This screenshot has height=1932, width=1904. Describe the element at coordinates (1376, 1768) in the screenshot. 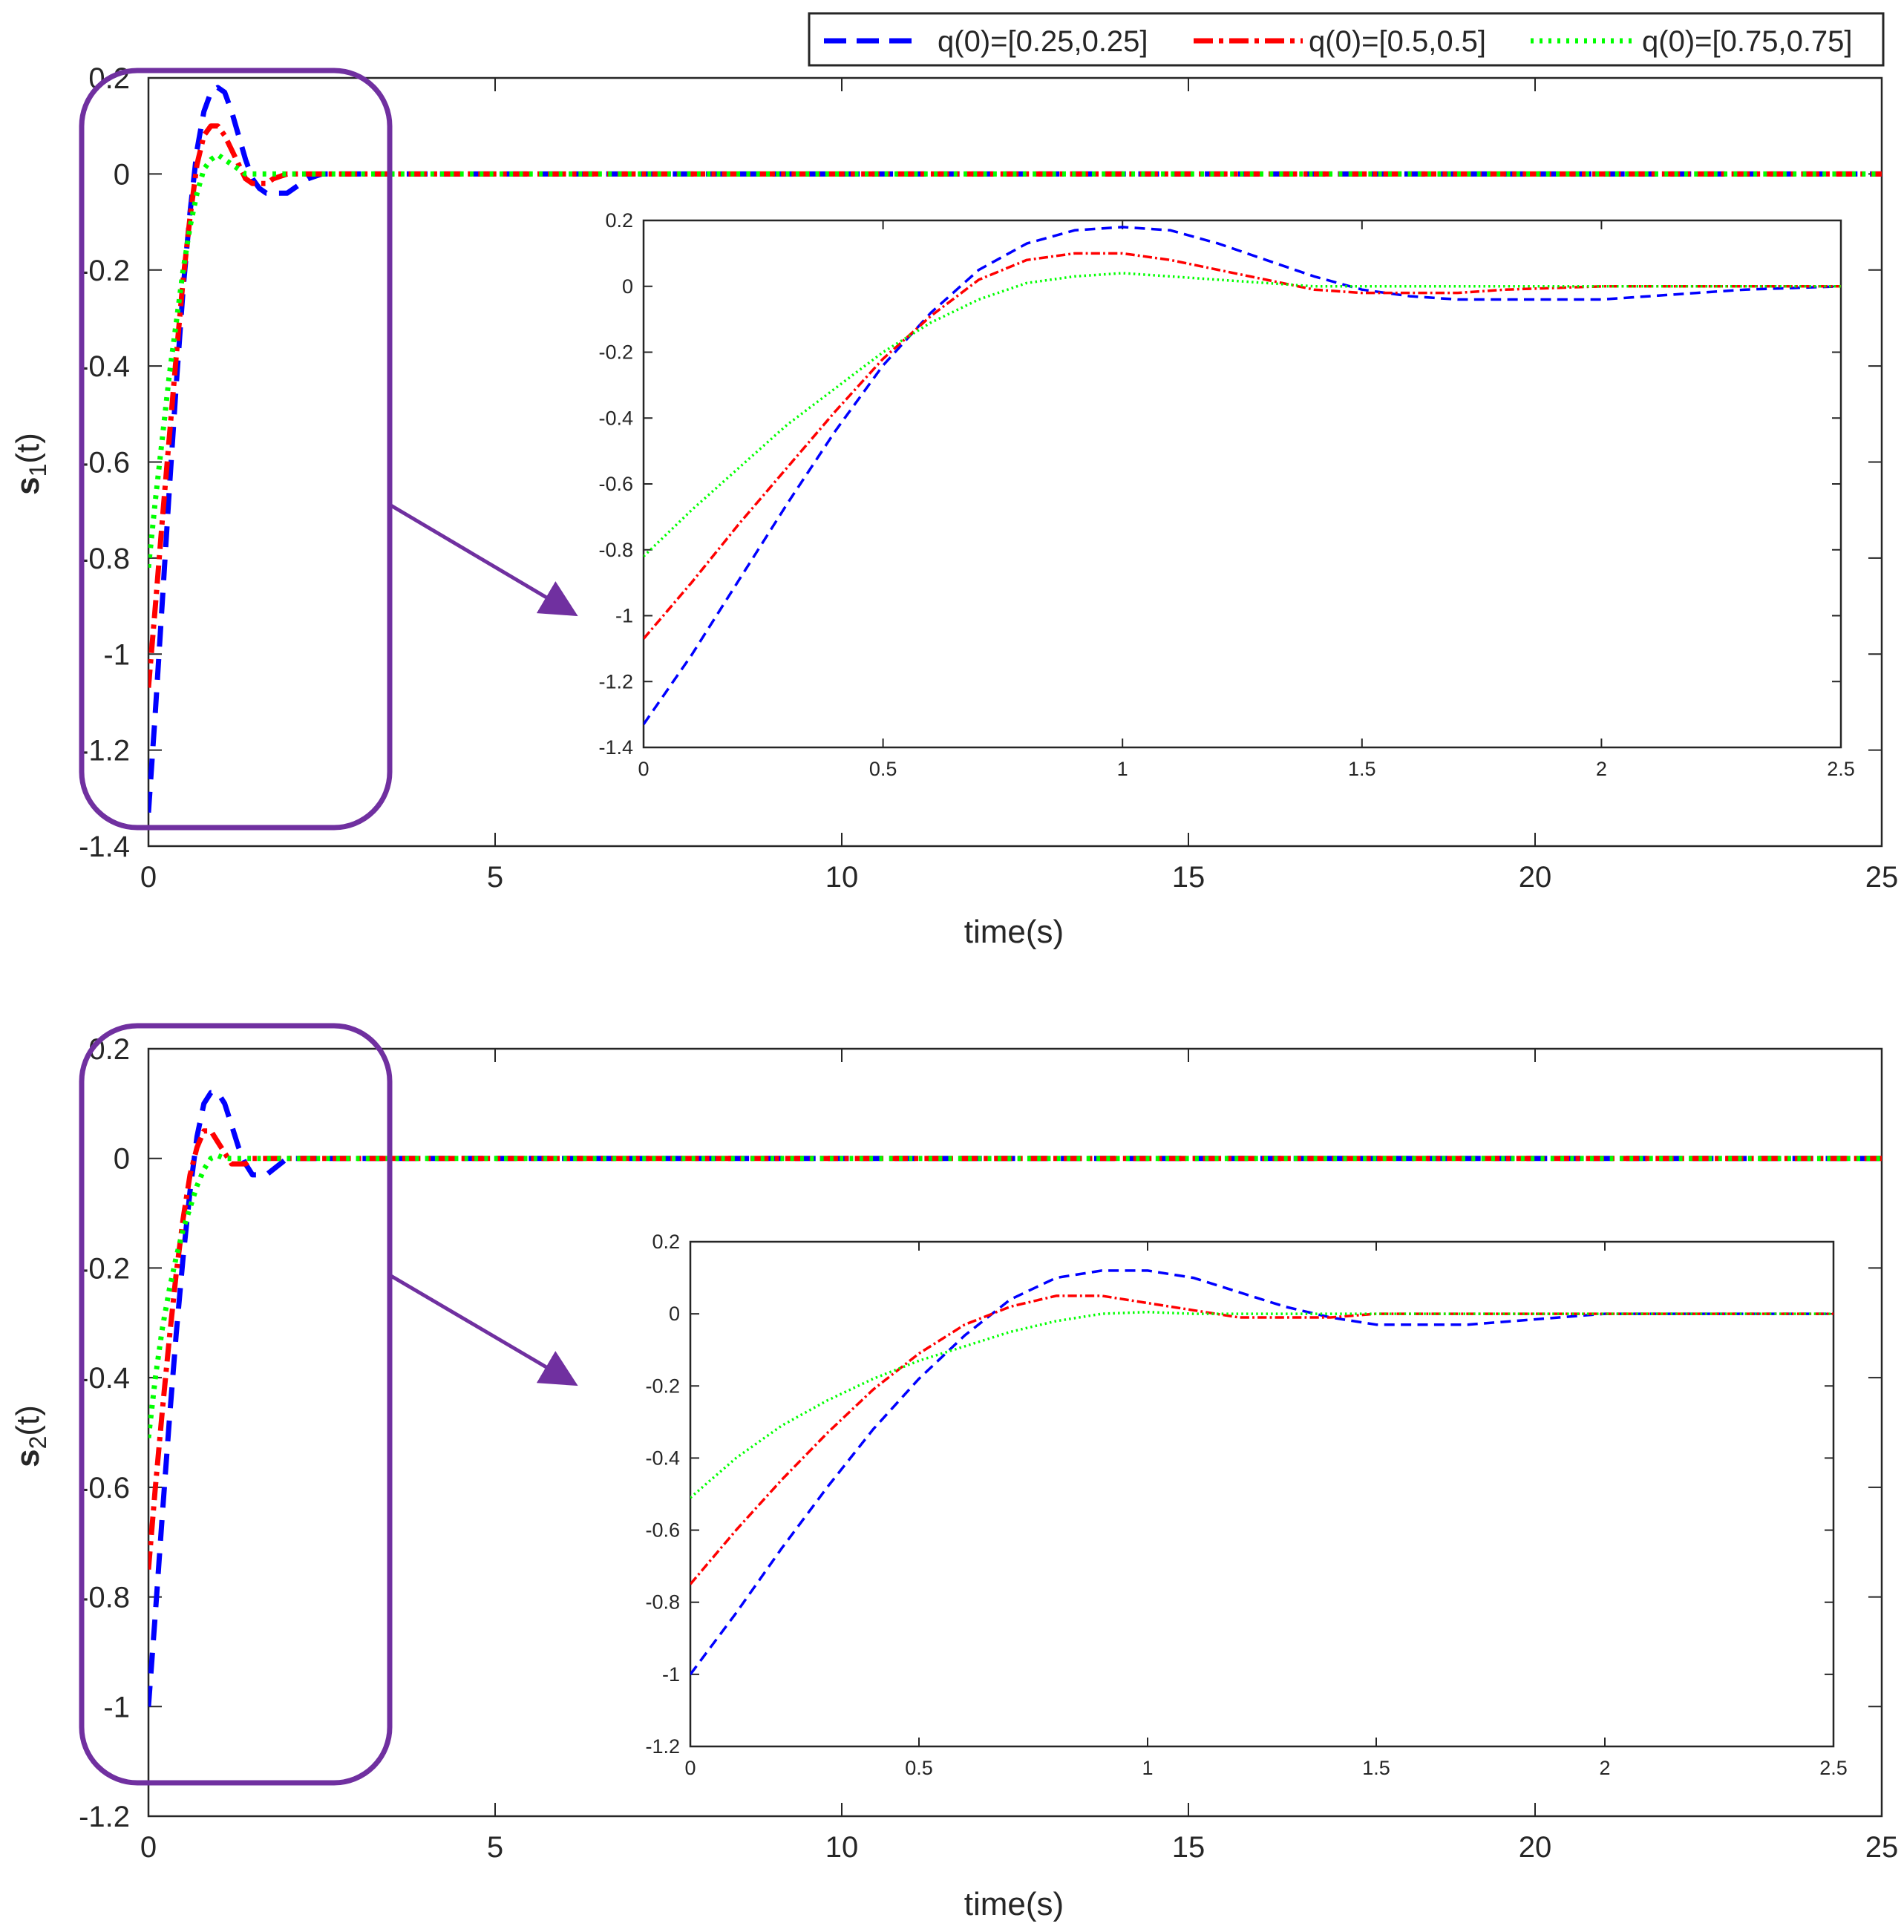

I see `s2-inset-xtick-label: 1.5` at that location.